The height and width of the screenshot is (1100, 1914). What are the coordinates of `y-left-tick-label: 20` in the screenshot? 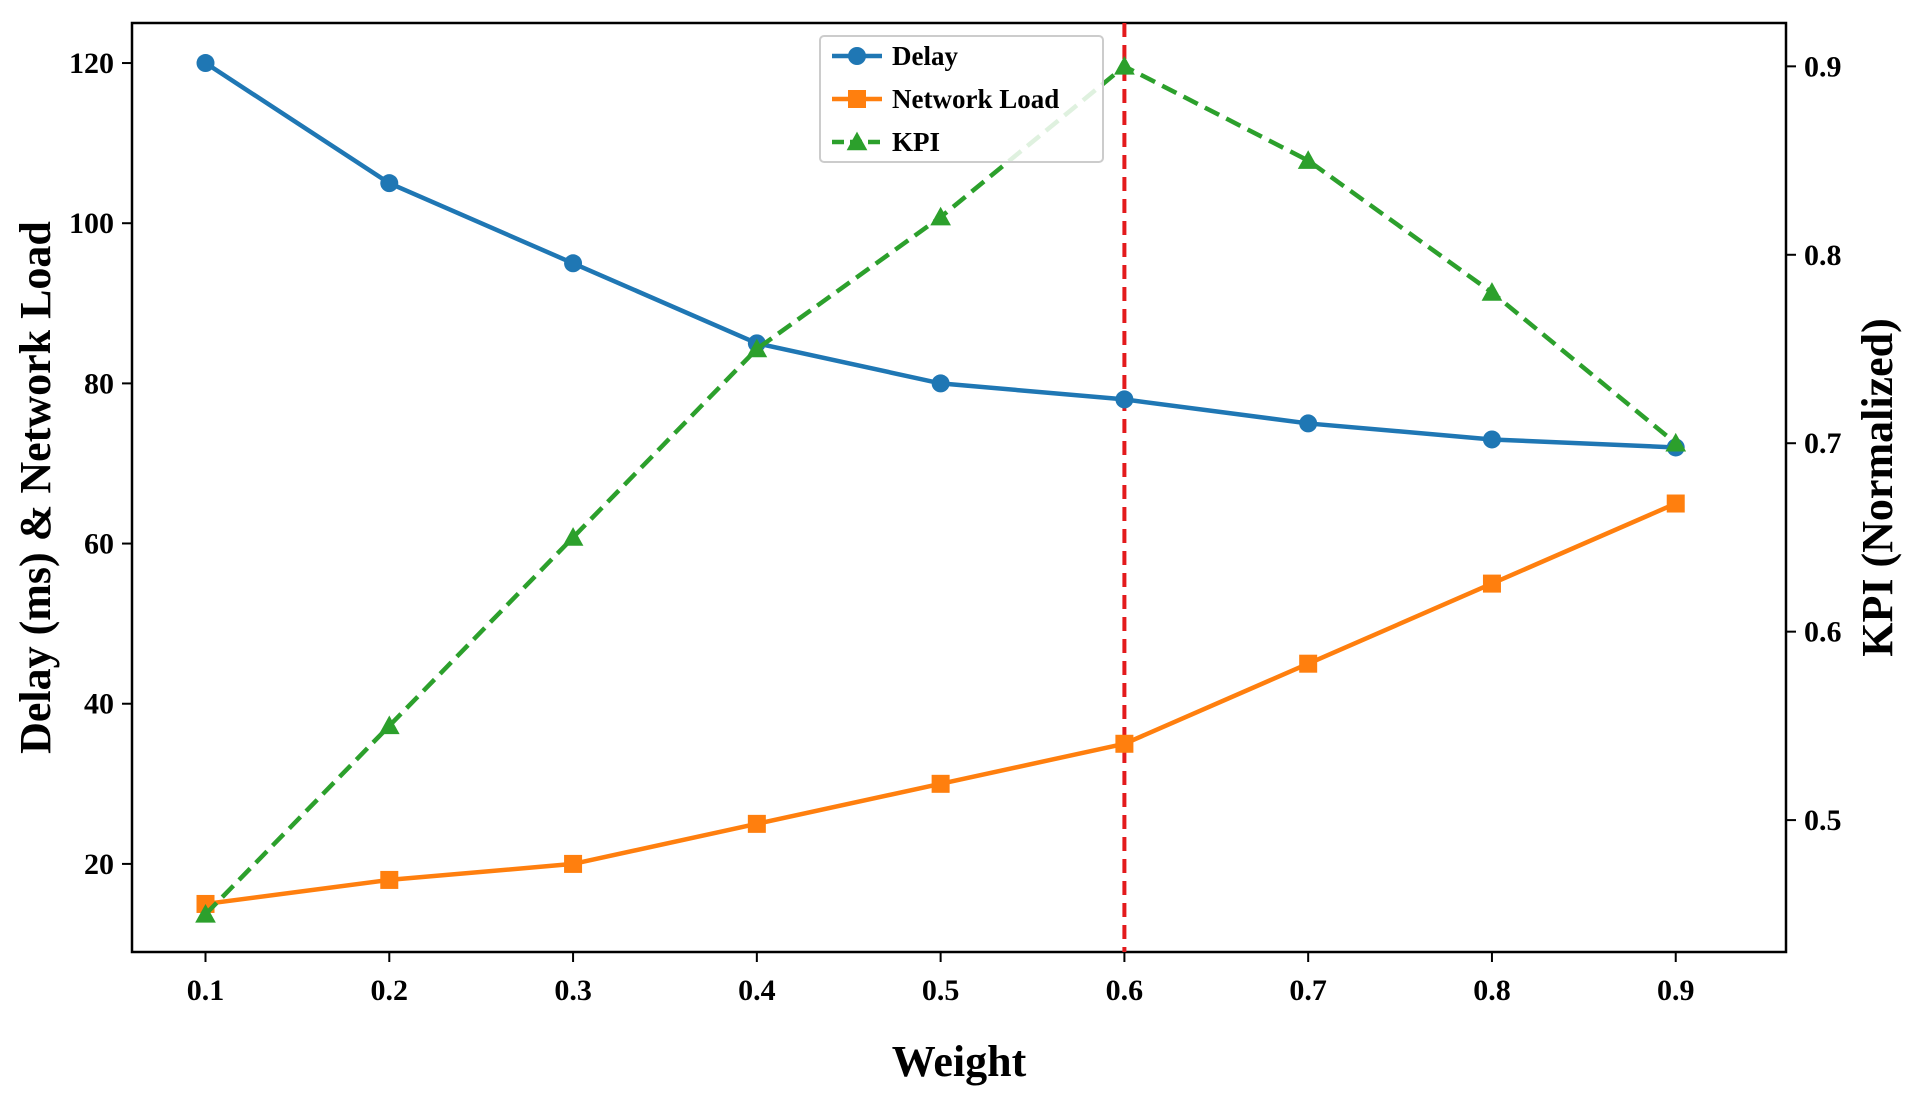 It's located at (99, 864).